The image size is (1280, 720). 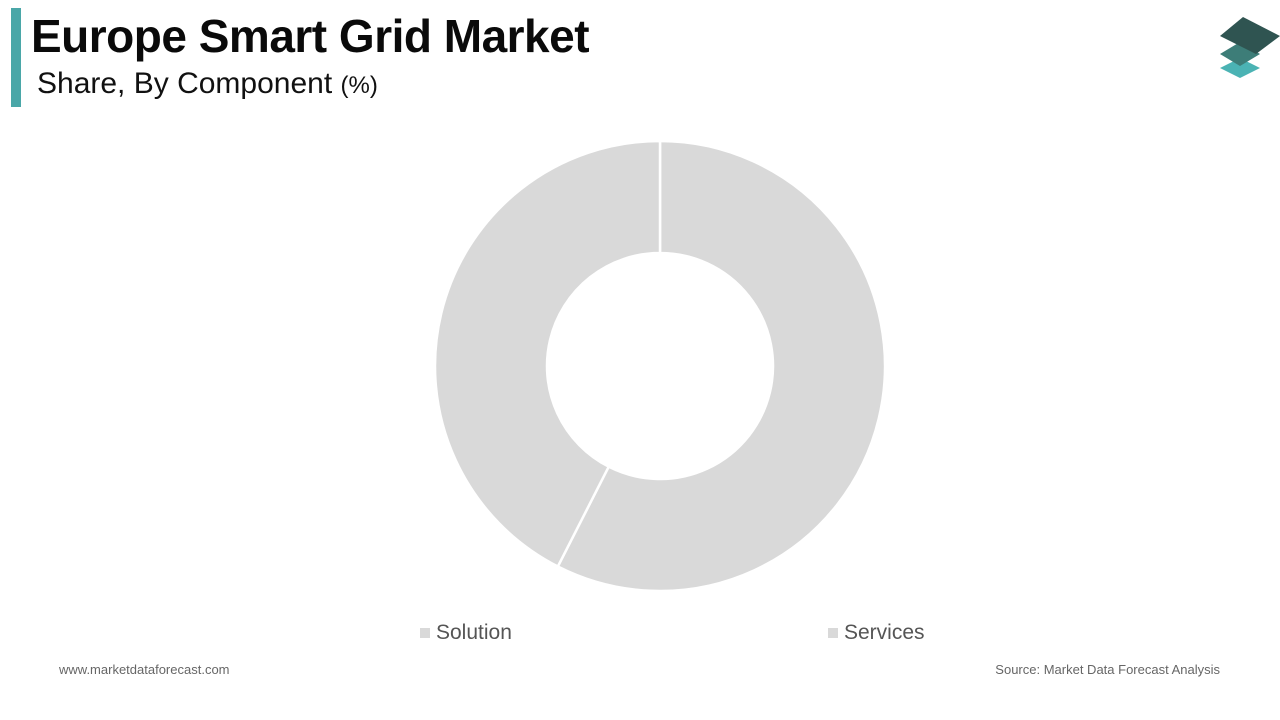 I want to click on logo-layer-bottom, so click(x=1240, y=68).